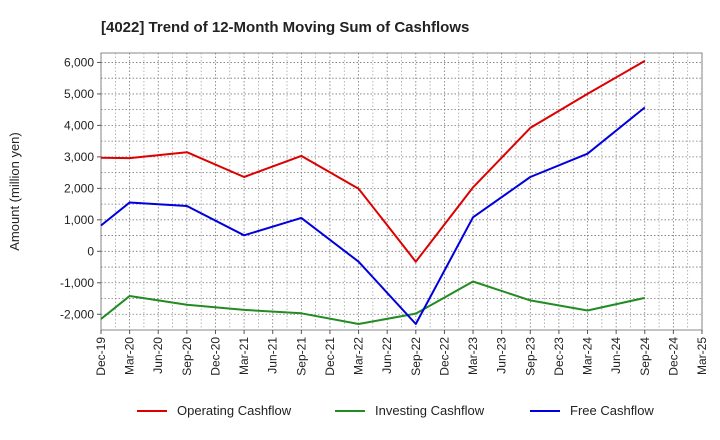  I want to click on x-tick-label: Mar-22, so click(359, 356).